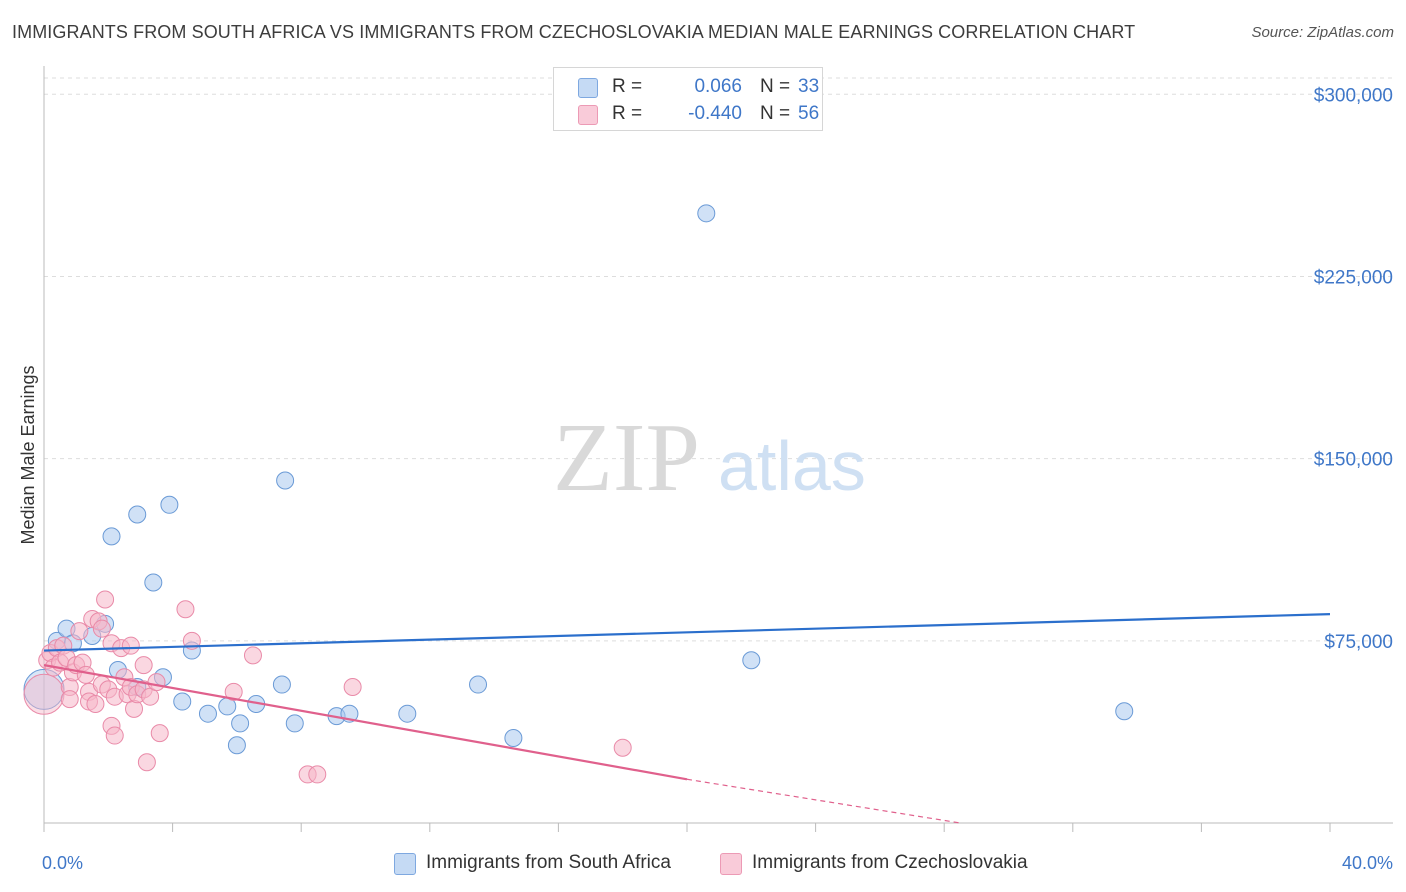 This screenshot has height=892, width=1406. I want to click on watermark-atlas: atlas, so click(792, 466).